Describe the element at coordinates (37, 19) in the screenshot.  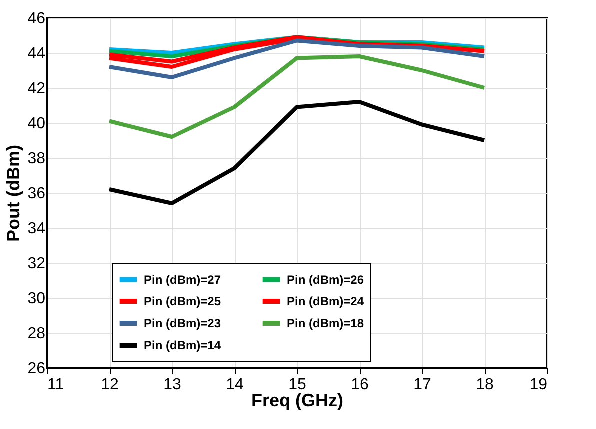
I see `y-tick-label: 46` at that location.